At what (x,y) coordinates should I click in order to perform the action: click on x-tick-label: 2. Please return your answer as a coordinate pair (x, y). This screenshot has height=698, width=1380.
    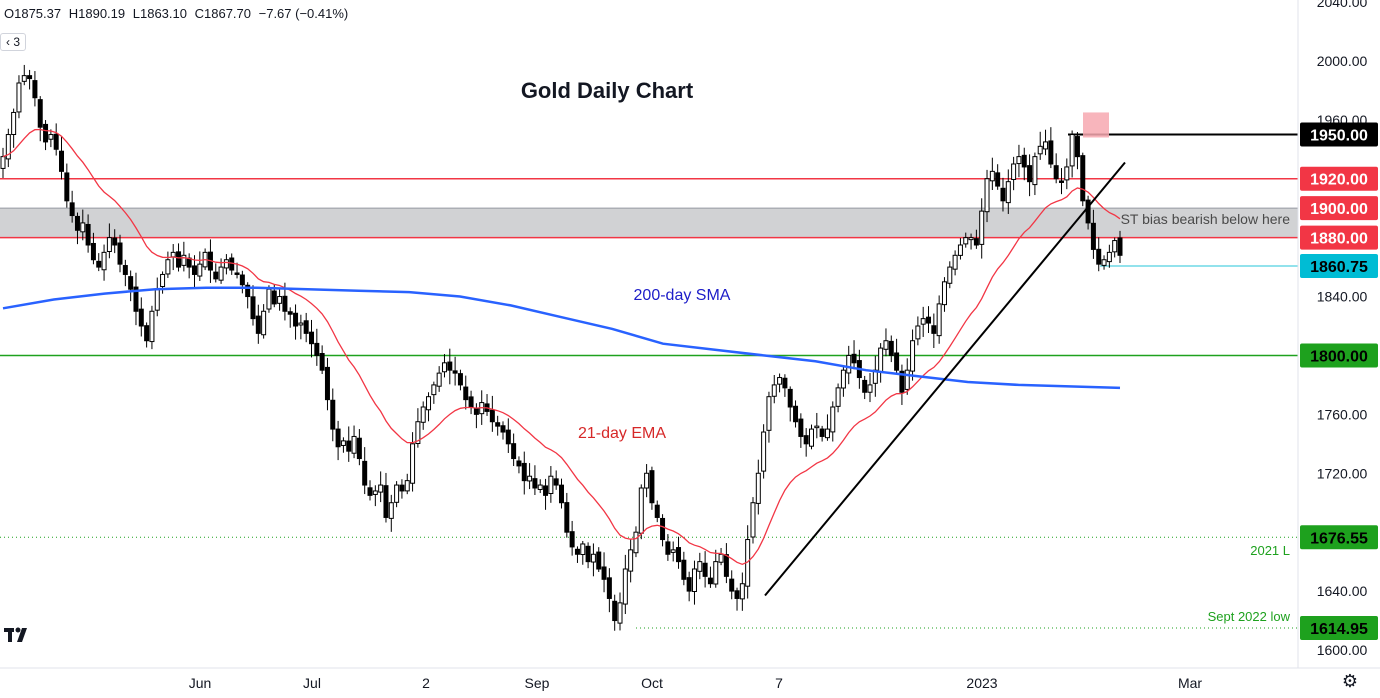
    Looking at the image, I should click on (426, 683).